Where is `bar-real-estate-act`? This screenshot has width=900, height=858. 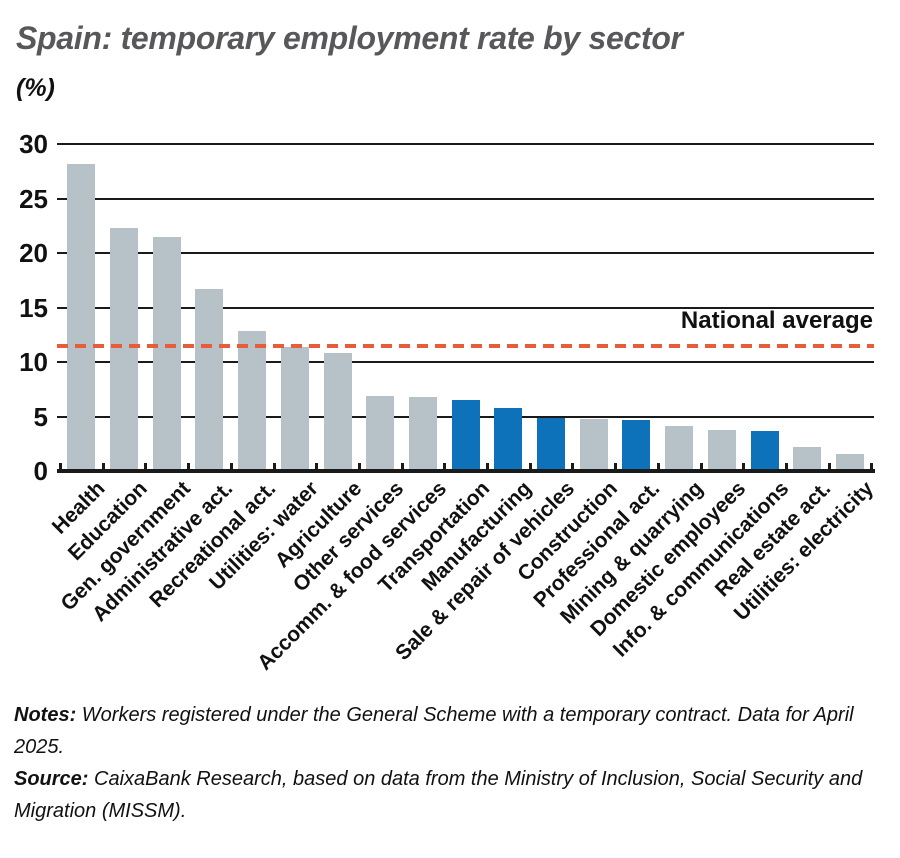 bar-real-estate-act is located at coordinates (807, 459).